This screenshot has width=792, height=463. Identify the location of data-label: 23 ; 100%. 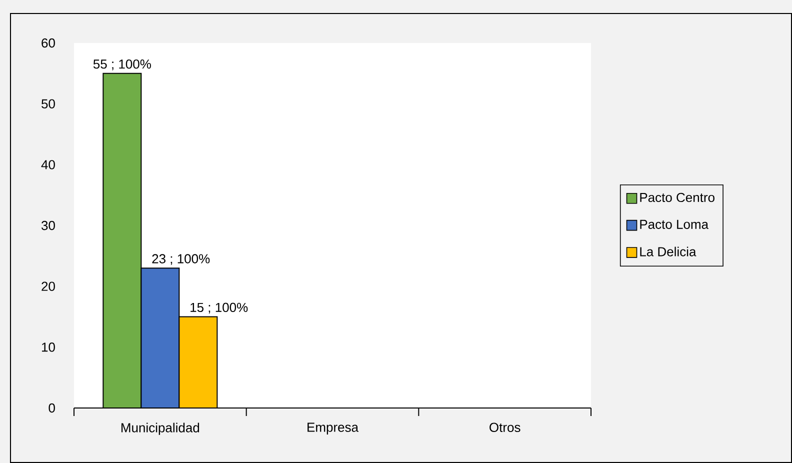
(181, 259).